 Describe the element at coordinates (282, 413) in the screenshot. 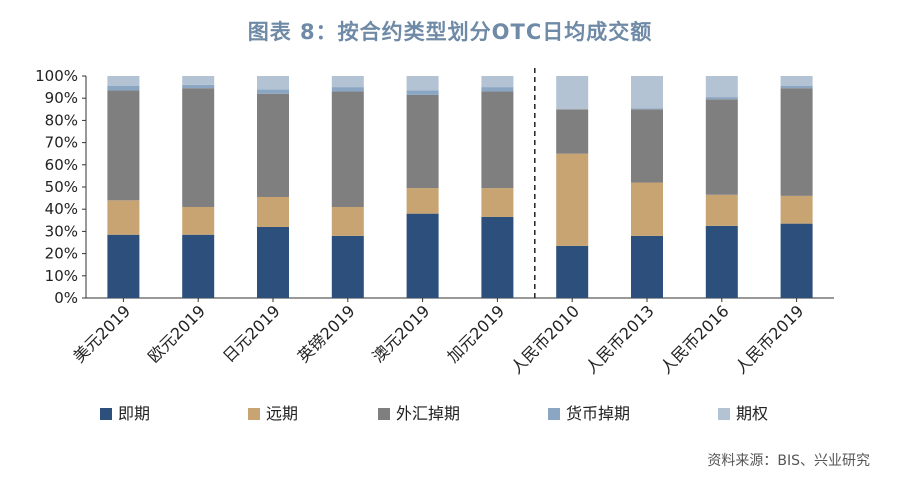

I see `legend-label: 远期` at that location.